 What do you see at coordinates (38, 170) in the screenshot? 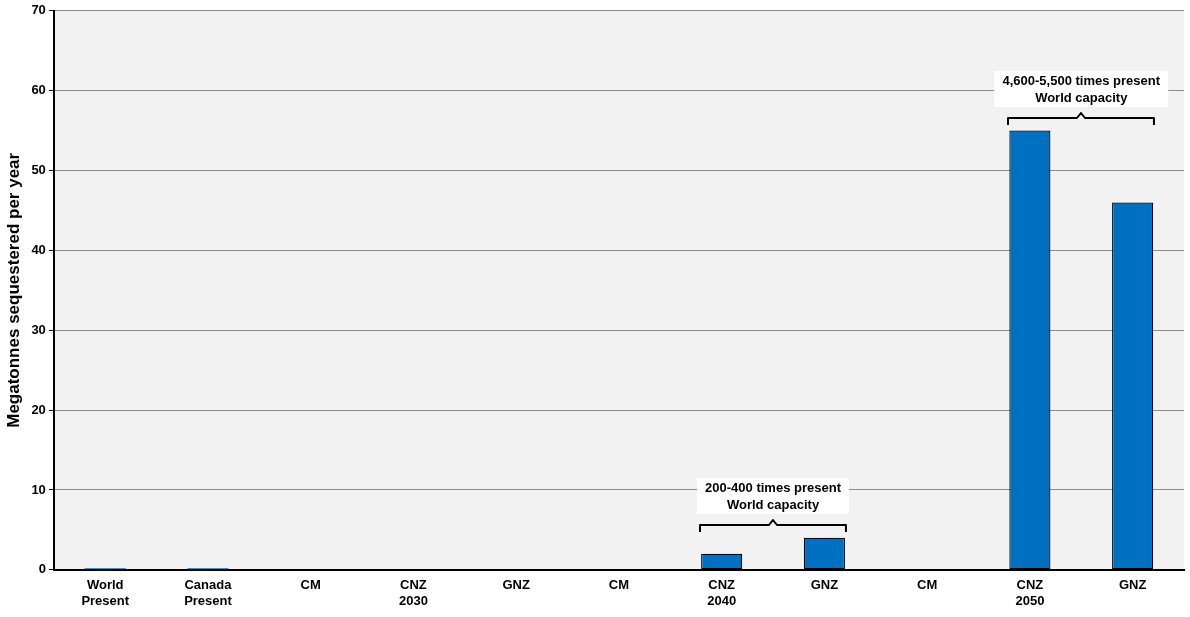
I see `y-tick-label: 50` at bounding box center [38, 170].